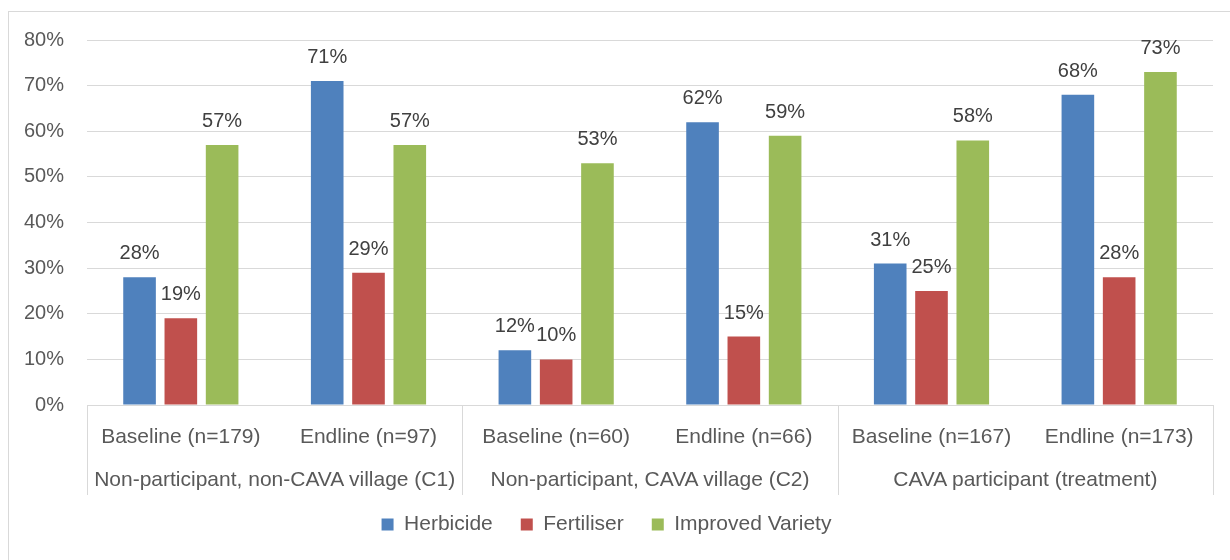  Describe the element at coordinates (368, 247) in the screenshot. I see `data-label: 29%` at that location.